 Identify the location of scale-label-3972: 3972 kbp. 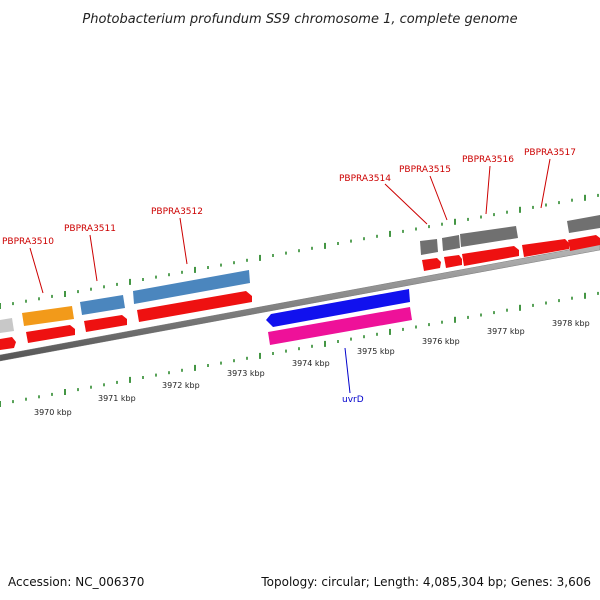
(181, 385).